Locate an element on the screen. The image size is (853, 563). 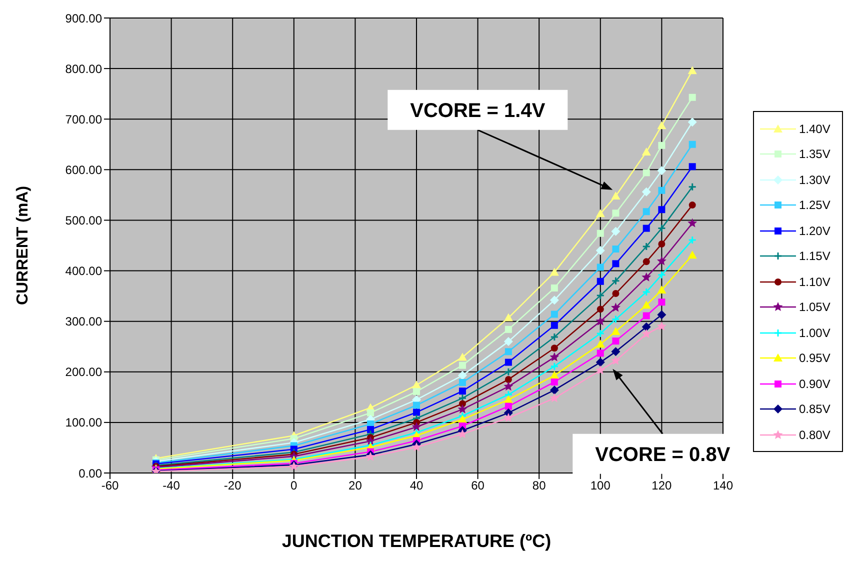
y-tick-label: 100.00 is located at coordinates (83, 423).